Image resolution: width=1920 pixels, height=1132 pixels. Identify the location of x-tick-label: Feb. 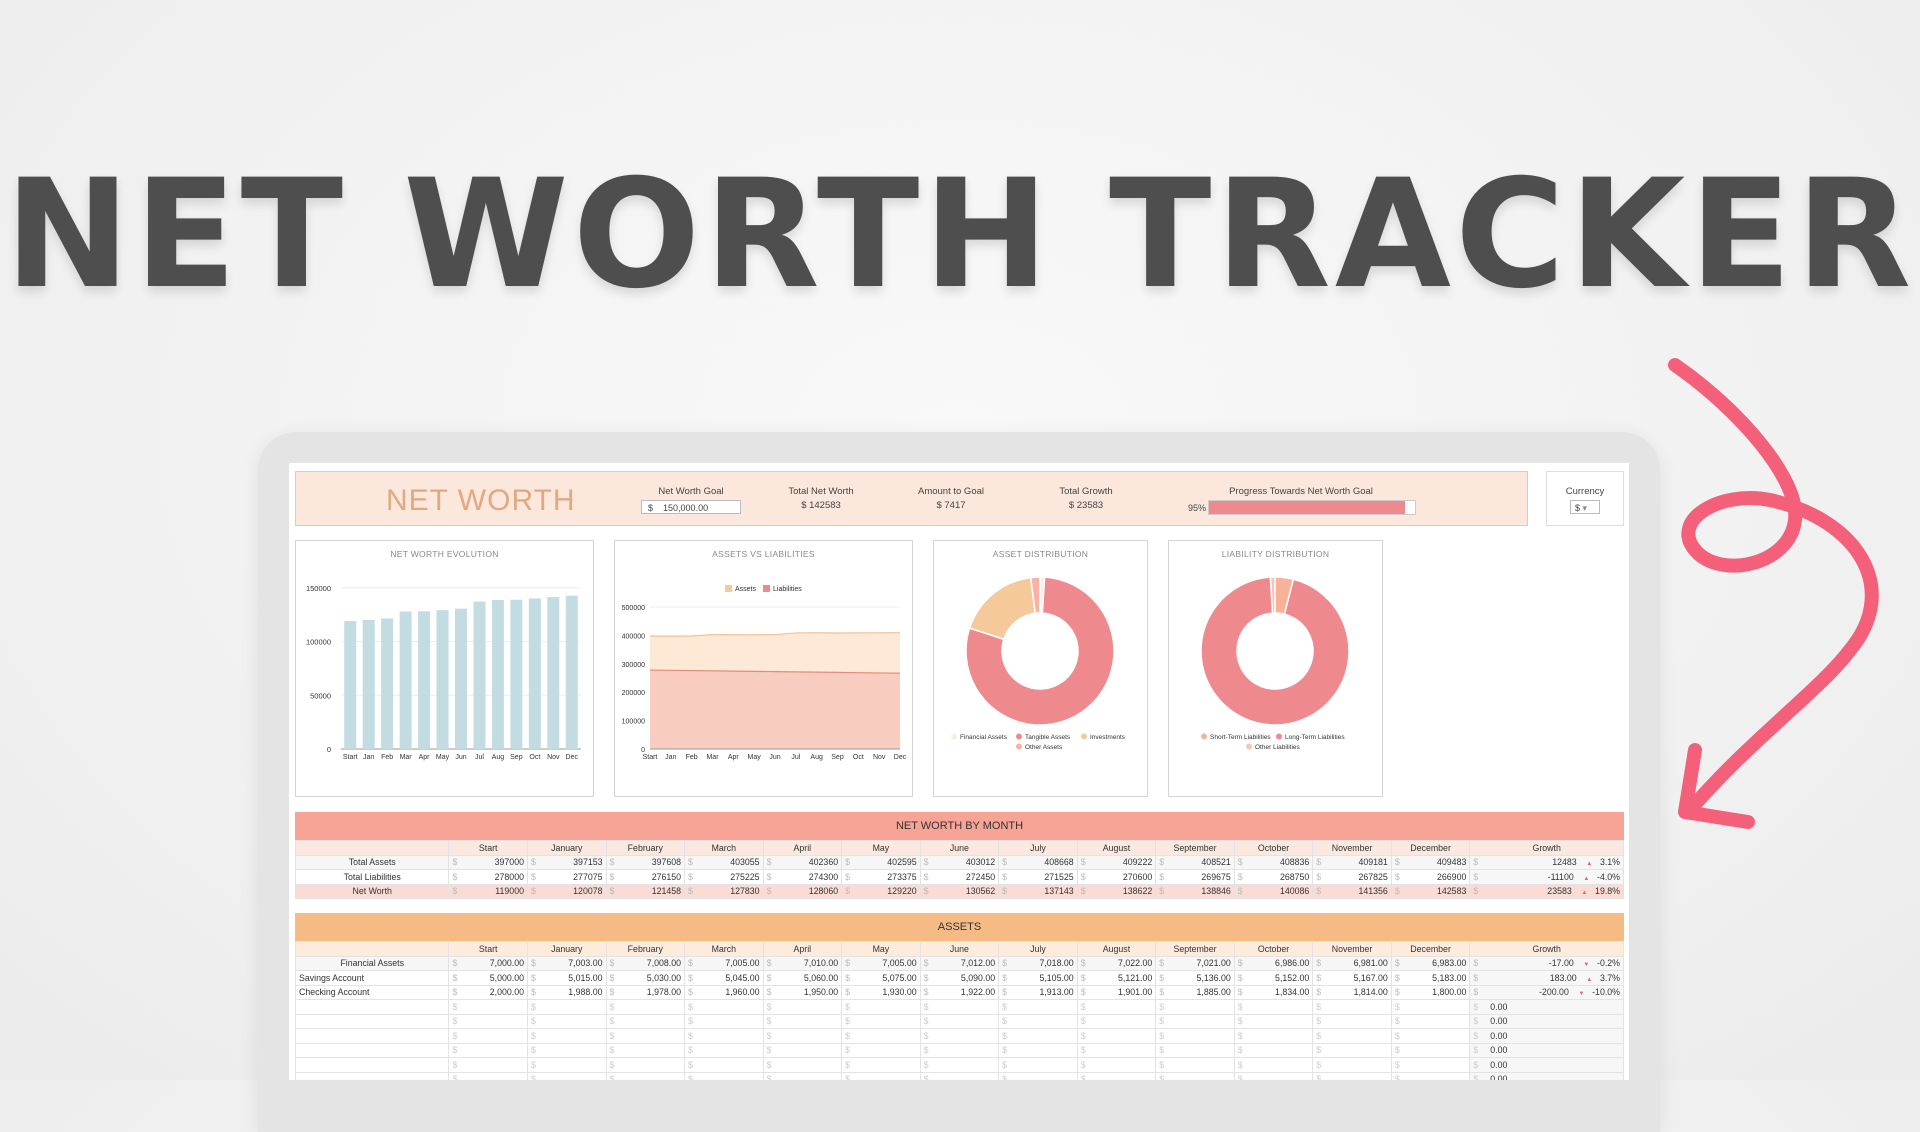
(692, 757).